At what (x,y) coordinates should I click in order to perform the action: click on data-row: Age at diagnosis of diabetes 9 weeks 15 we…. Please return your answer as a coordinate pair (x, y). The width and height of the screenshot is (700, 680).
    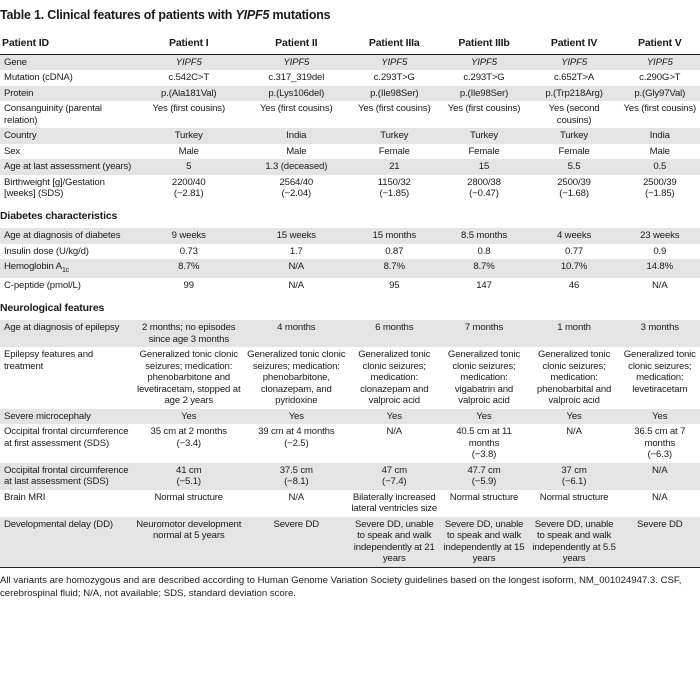
    Looking at the image, I should click on (350, 236).